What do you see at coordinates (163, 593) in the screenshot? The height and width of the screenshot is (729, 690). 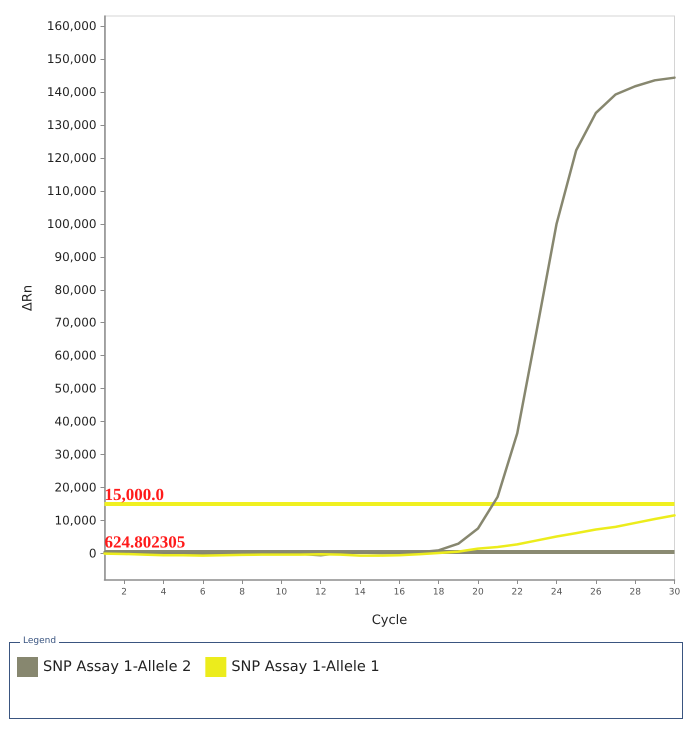 I see `x-tick-label: 4` at bounding box center [163, 593].